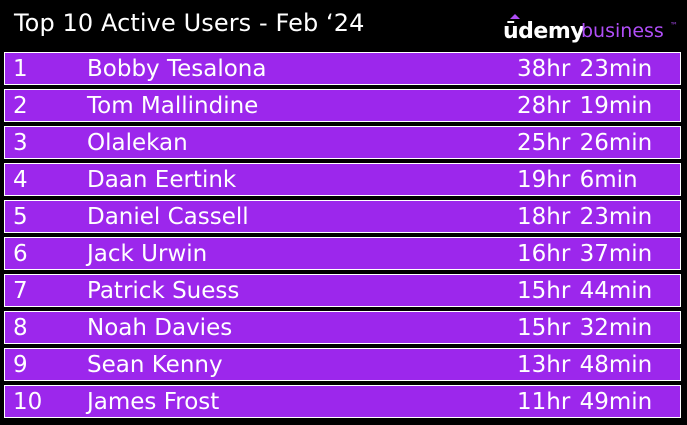 This screenshot has height=425, width=687. Describe the element at coordinates (20, 143) in the screenshot. I see `row-rank: 3` at that location.